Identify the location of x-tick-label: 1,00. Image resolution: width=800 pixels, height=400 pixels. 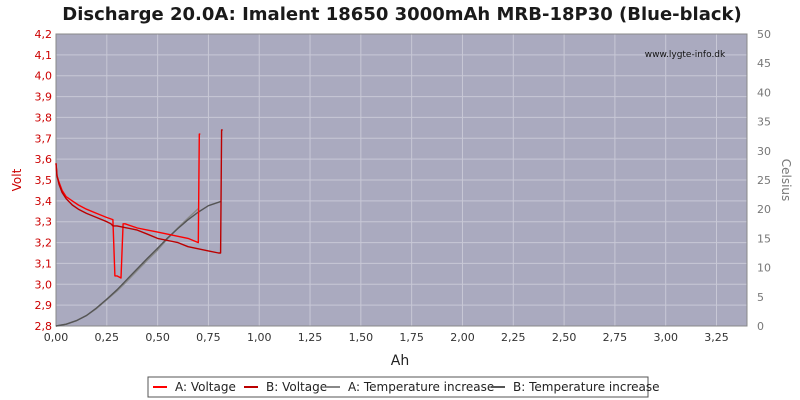
(259, 337).